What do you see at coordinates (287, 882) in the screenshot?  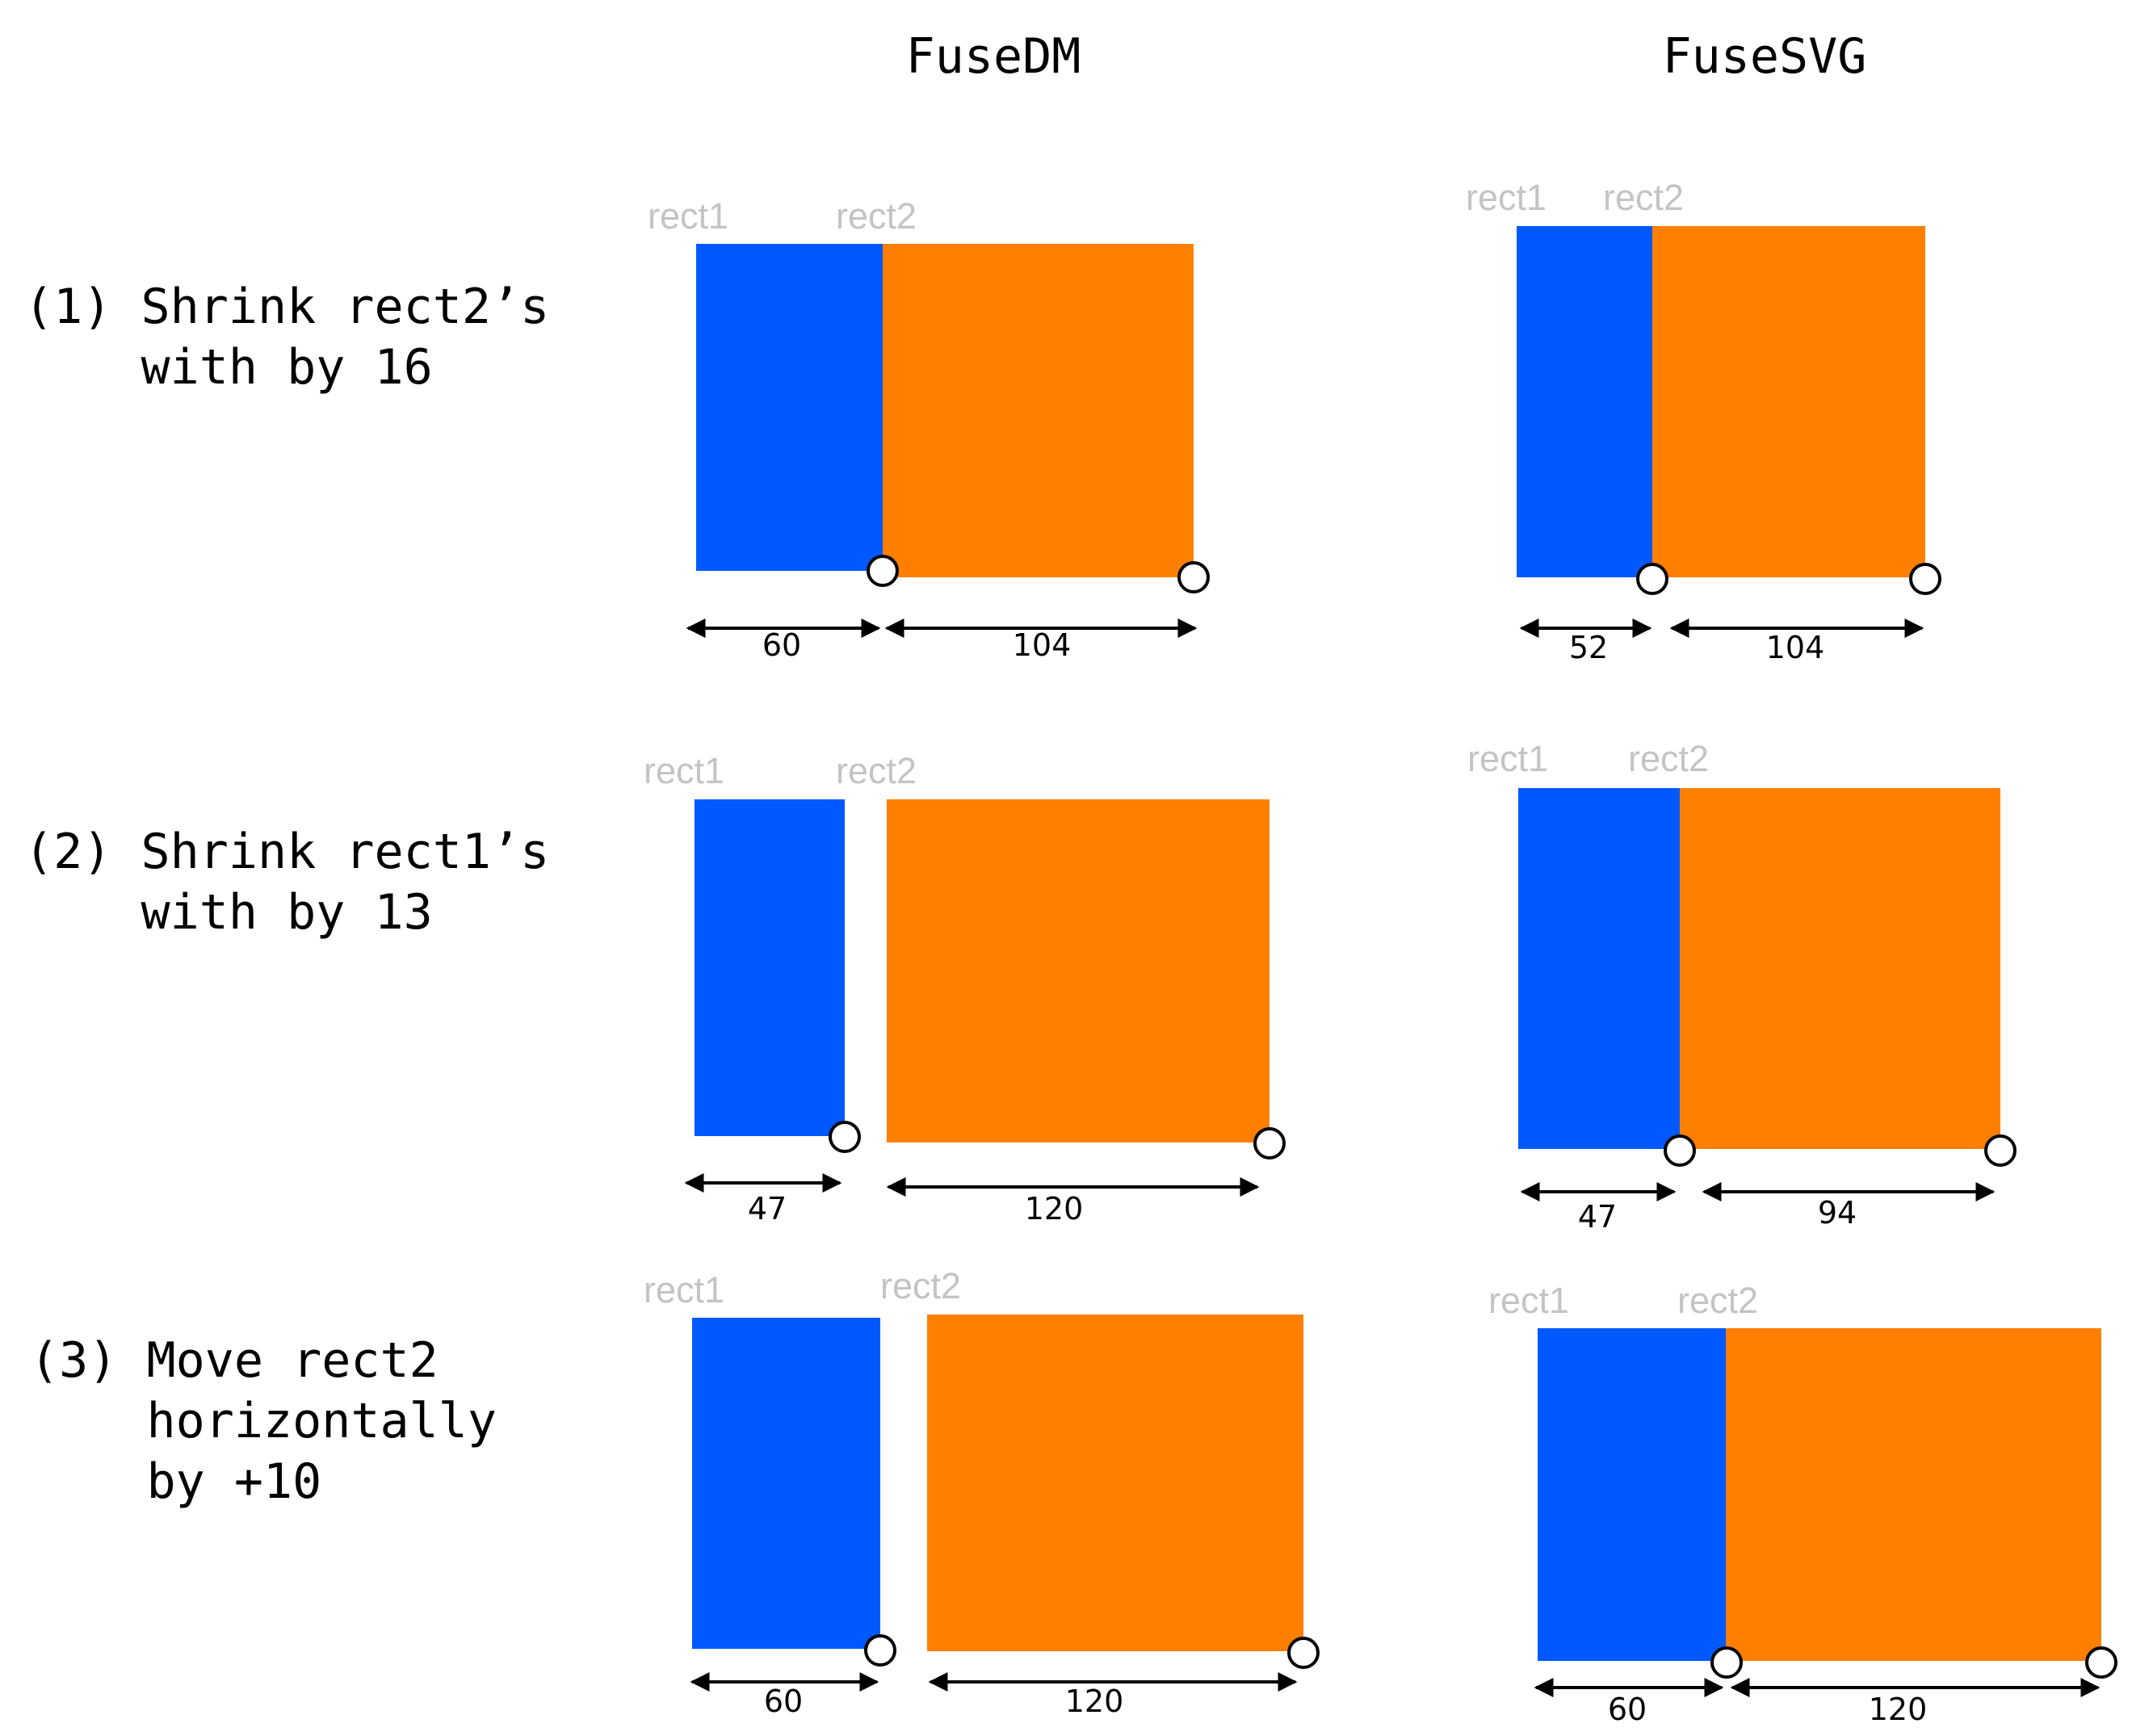 I see `row-2-label: (2) Shrink rect1’s with by 13` at bounding box center [287, 882].